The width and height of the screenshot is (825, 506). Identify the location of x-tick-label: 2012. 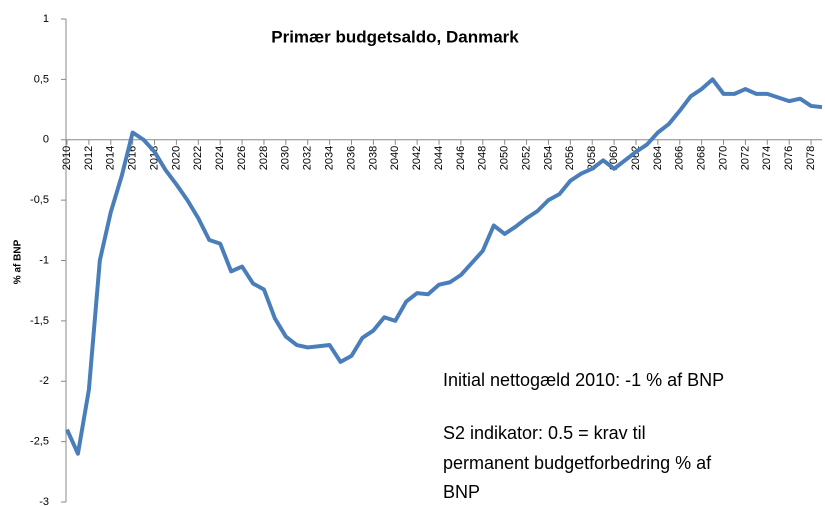
(89, 158).